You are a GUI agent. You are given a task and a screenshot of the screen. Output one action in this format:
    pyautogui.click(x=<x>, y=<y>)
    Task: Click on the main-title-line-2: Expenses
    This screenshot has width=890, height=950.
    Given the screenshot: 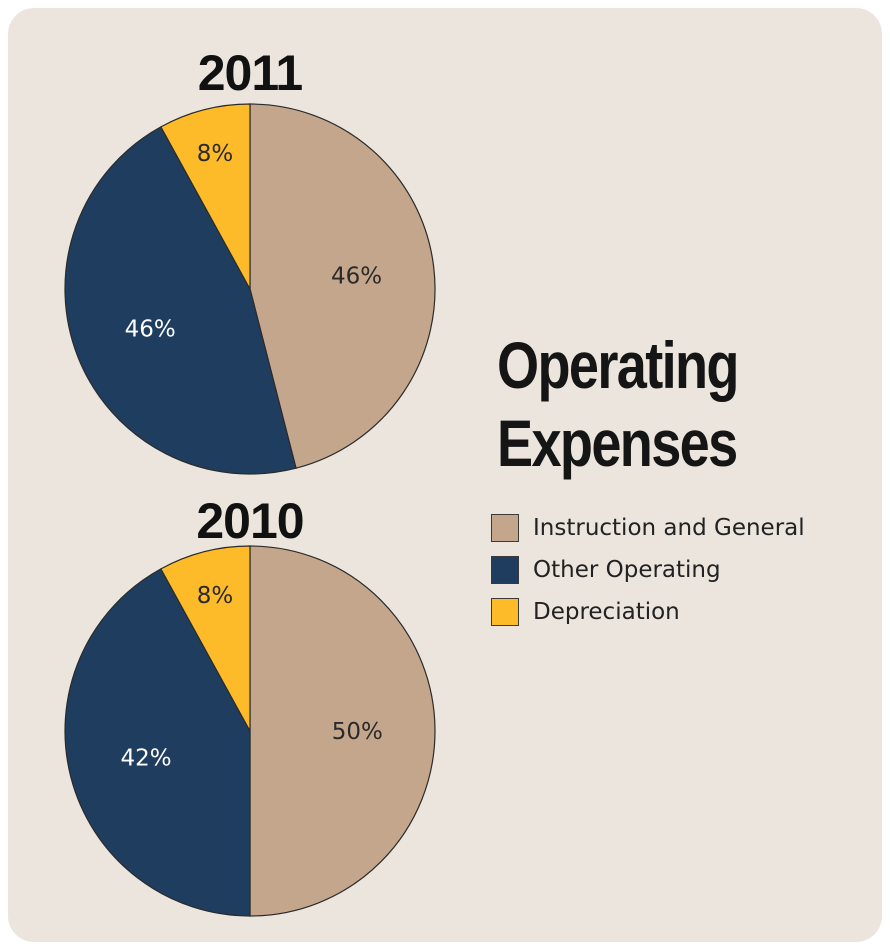 What is the action you would take?
    pyautogui.click(x=617, y=443)
    